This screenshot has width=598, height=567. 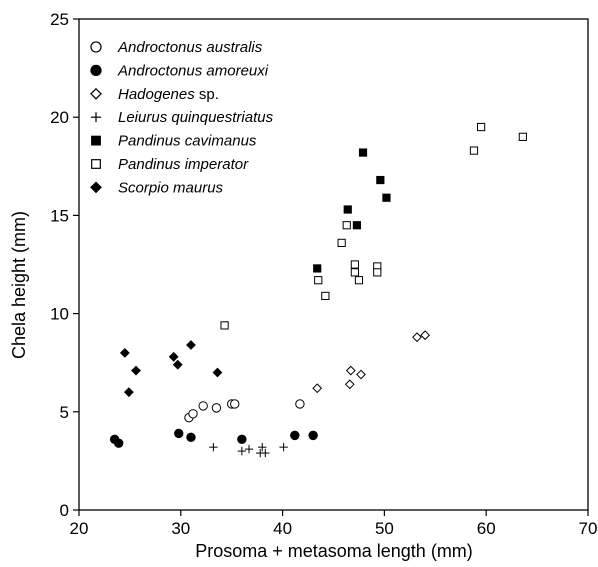 I want to click on legend-item: Leiurus quinquestriatus, so click(x=182, y=117).